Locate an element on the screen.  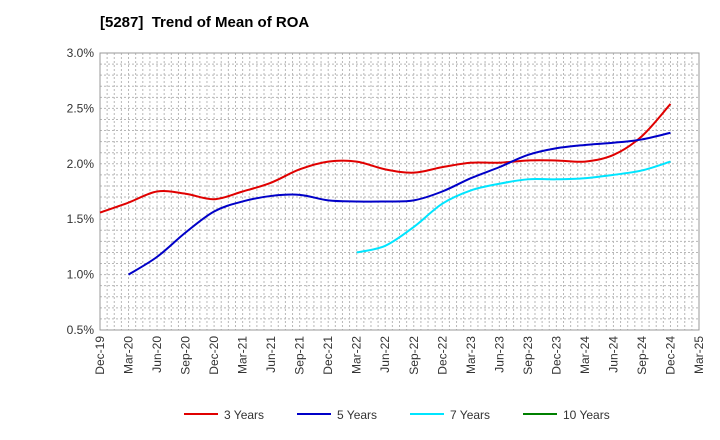
x-tick-label: Jun-22 is located at coordinates (385, 354).